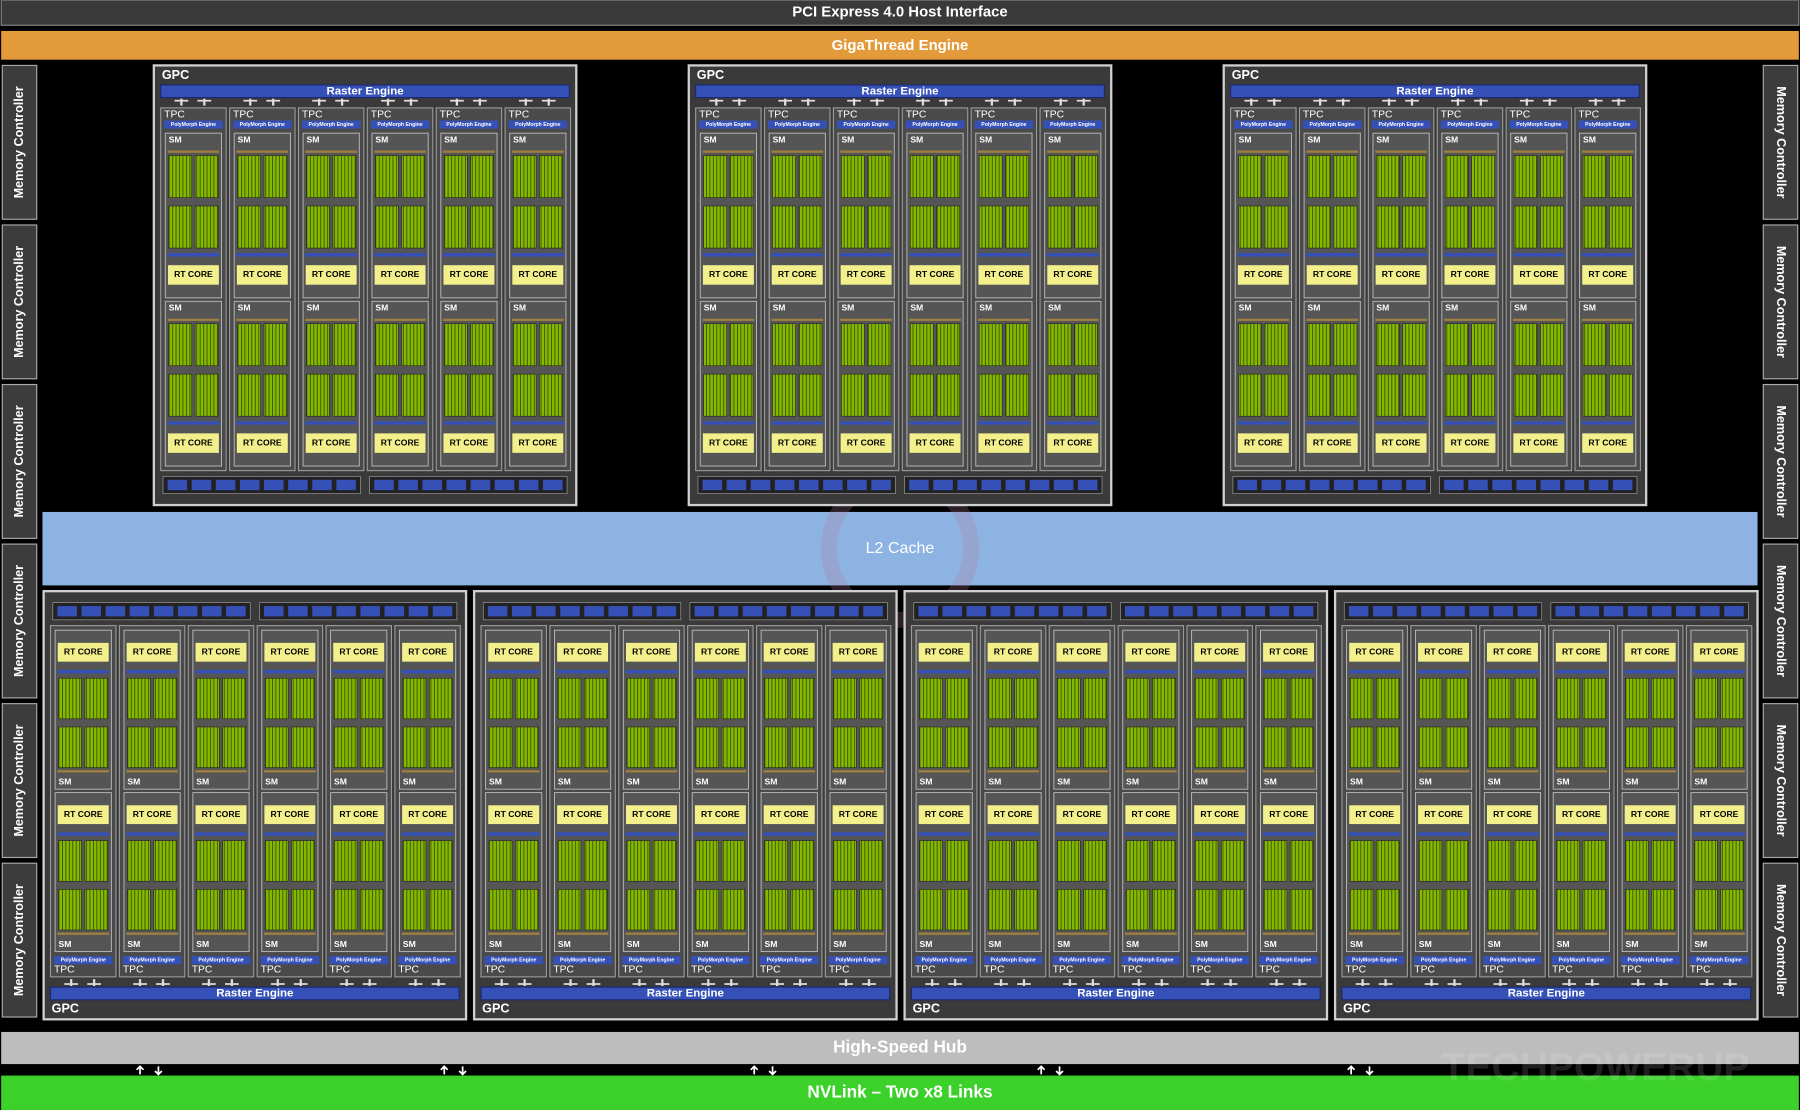 This screenshot has width=1800, height=1110. Describe the element at coordinates (796, 485) in the screenshot. I see `texture-row` at that location.